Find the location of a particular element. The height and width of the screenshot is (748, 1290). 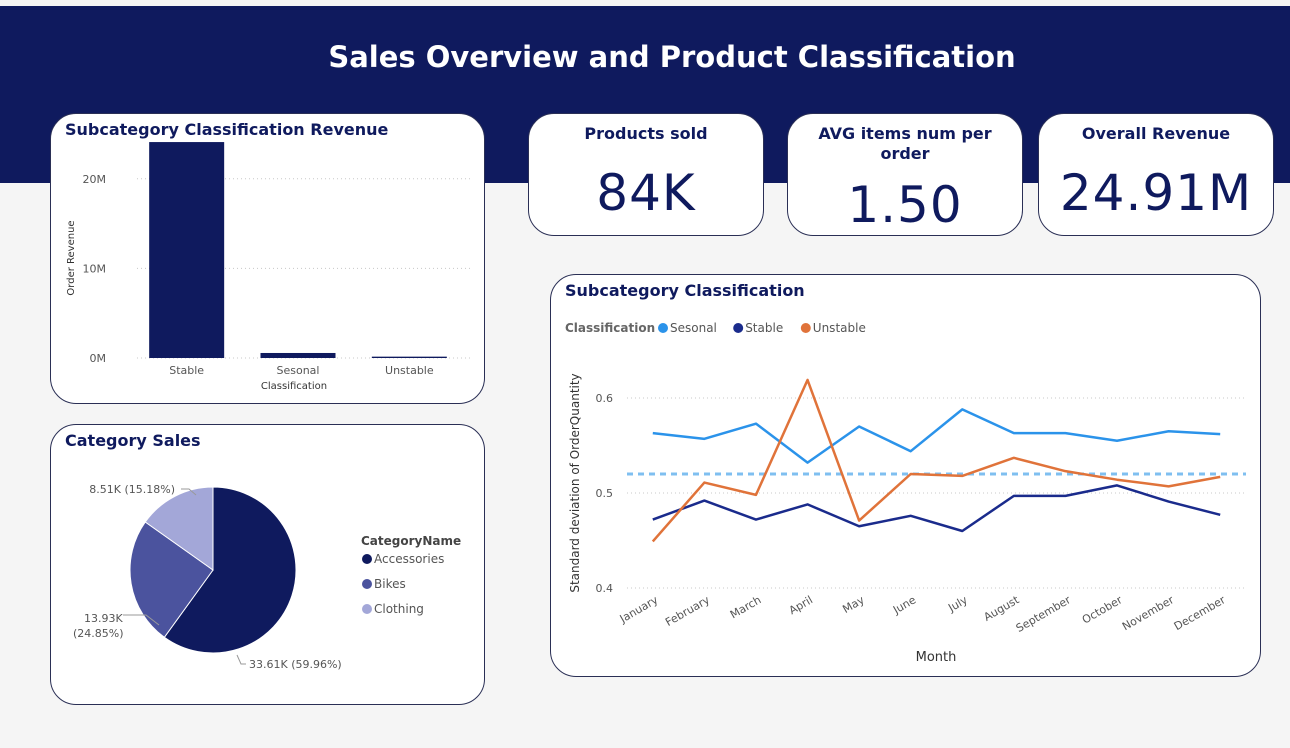

kpi-card-avg-items: AVG items num per order 1.50 is located at coordinates (905, 174).